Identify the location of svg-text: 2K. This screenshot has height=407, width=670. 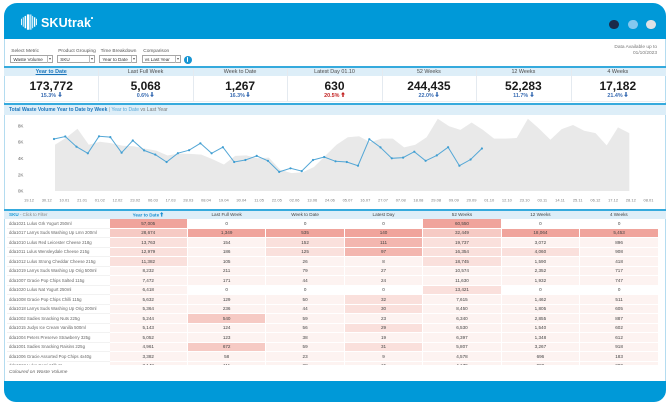
(21, 174).